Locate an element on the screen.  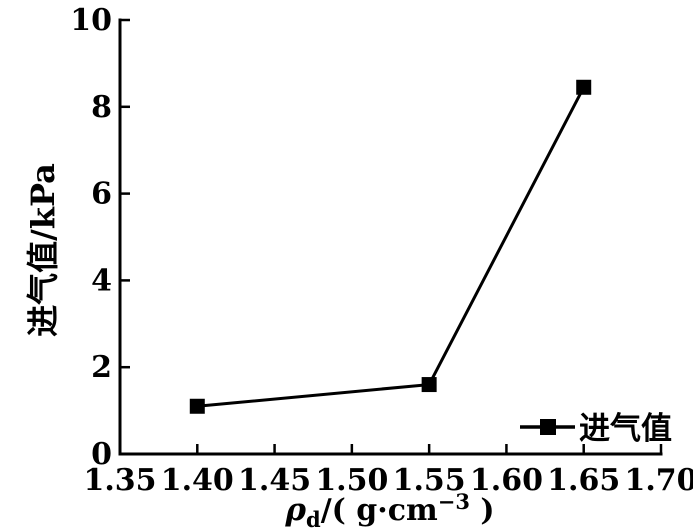
x-tick-label: 1.65 is located at coordinates (583, 480).